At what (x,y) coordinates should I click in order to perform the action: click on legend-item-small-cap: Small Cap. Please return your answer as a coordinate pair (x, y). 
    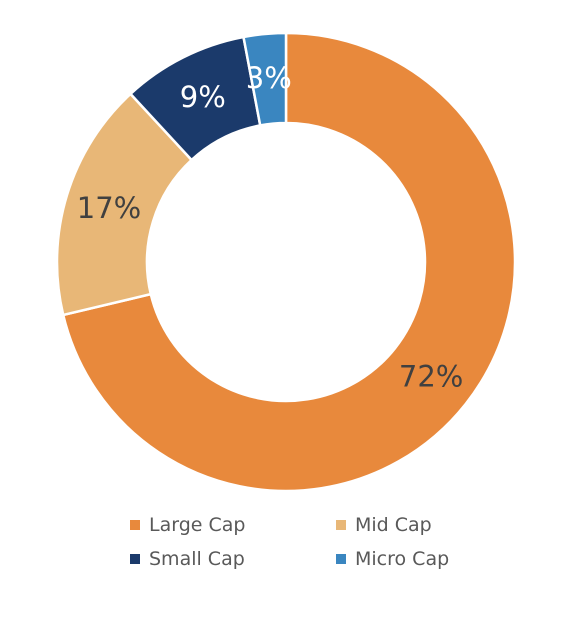
    Looking at the image, I should click on (233, 559).